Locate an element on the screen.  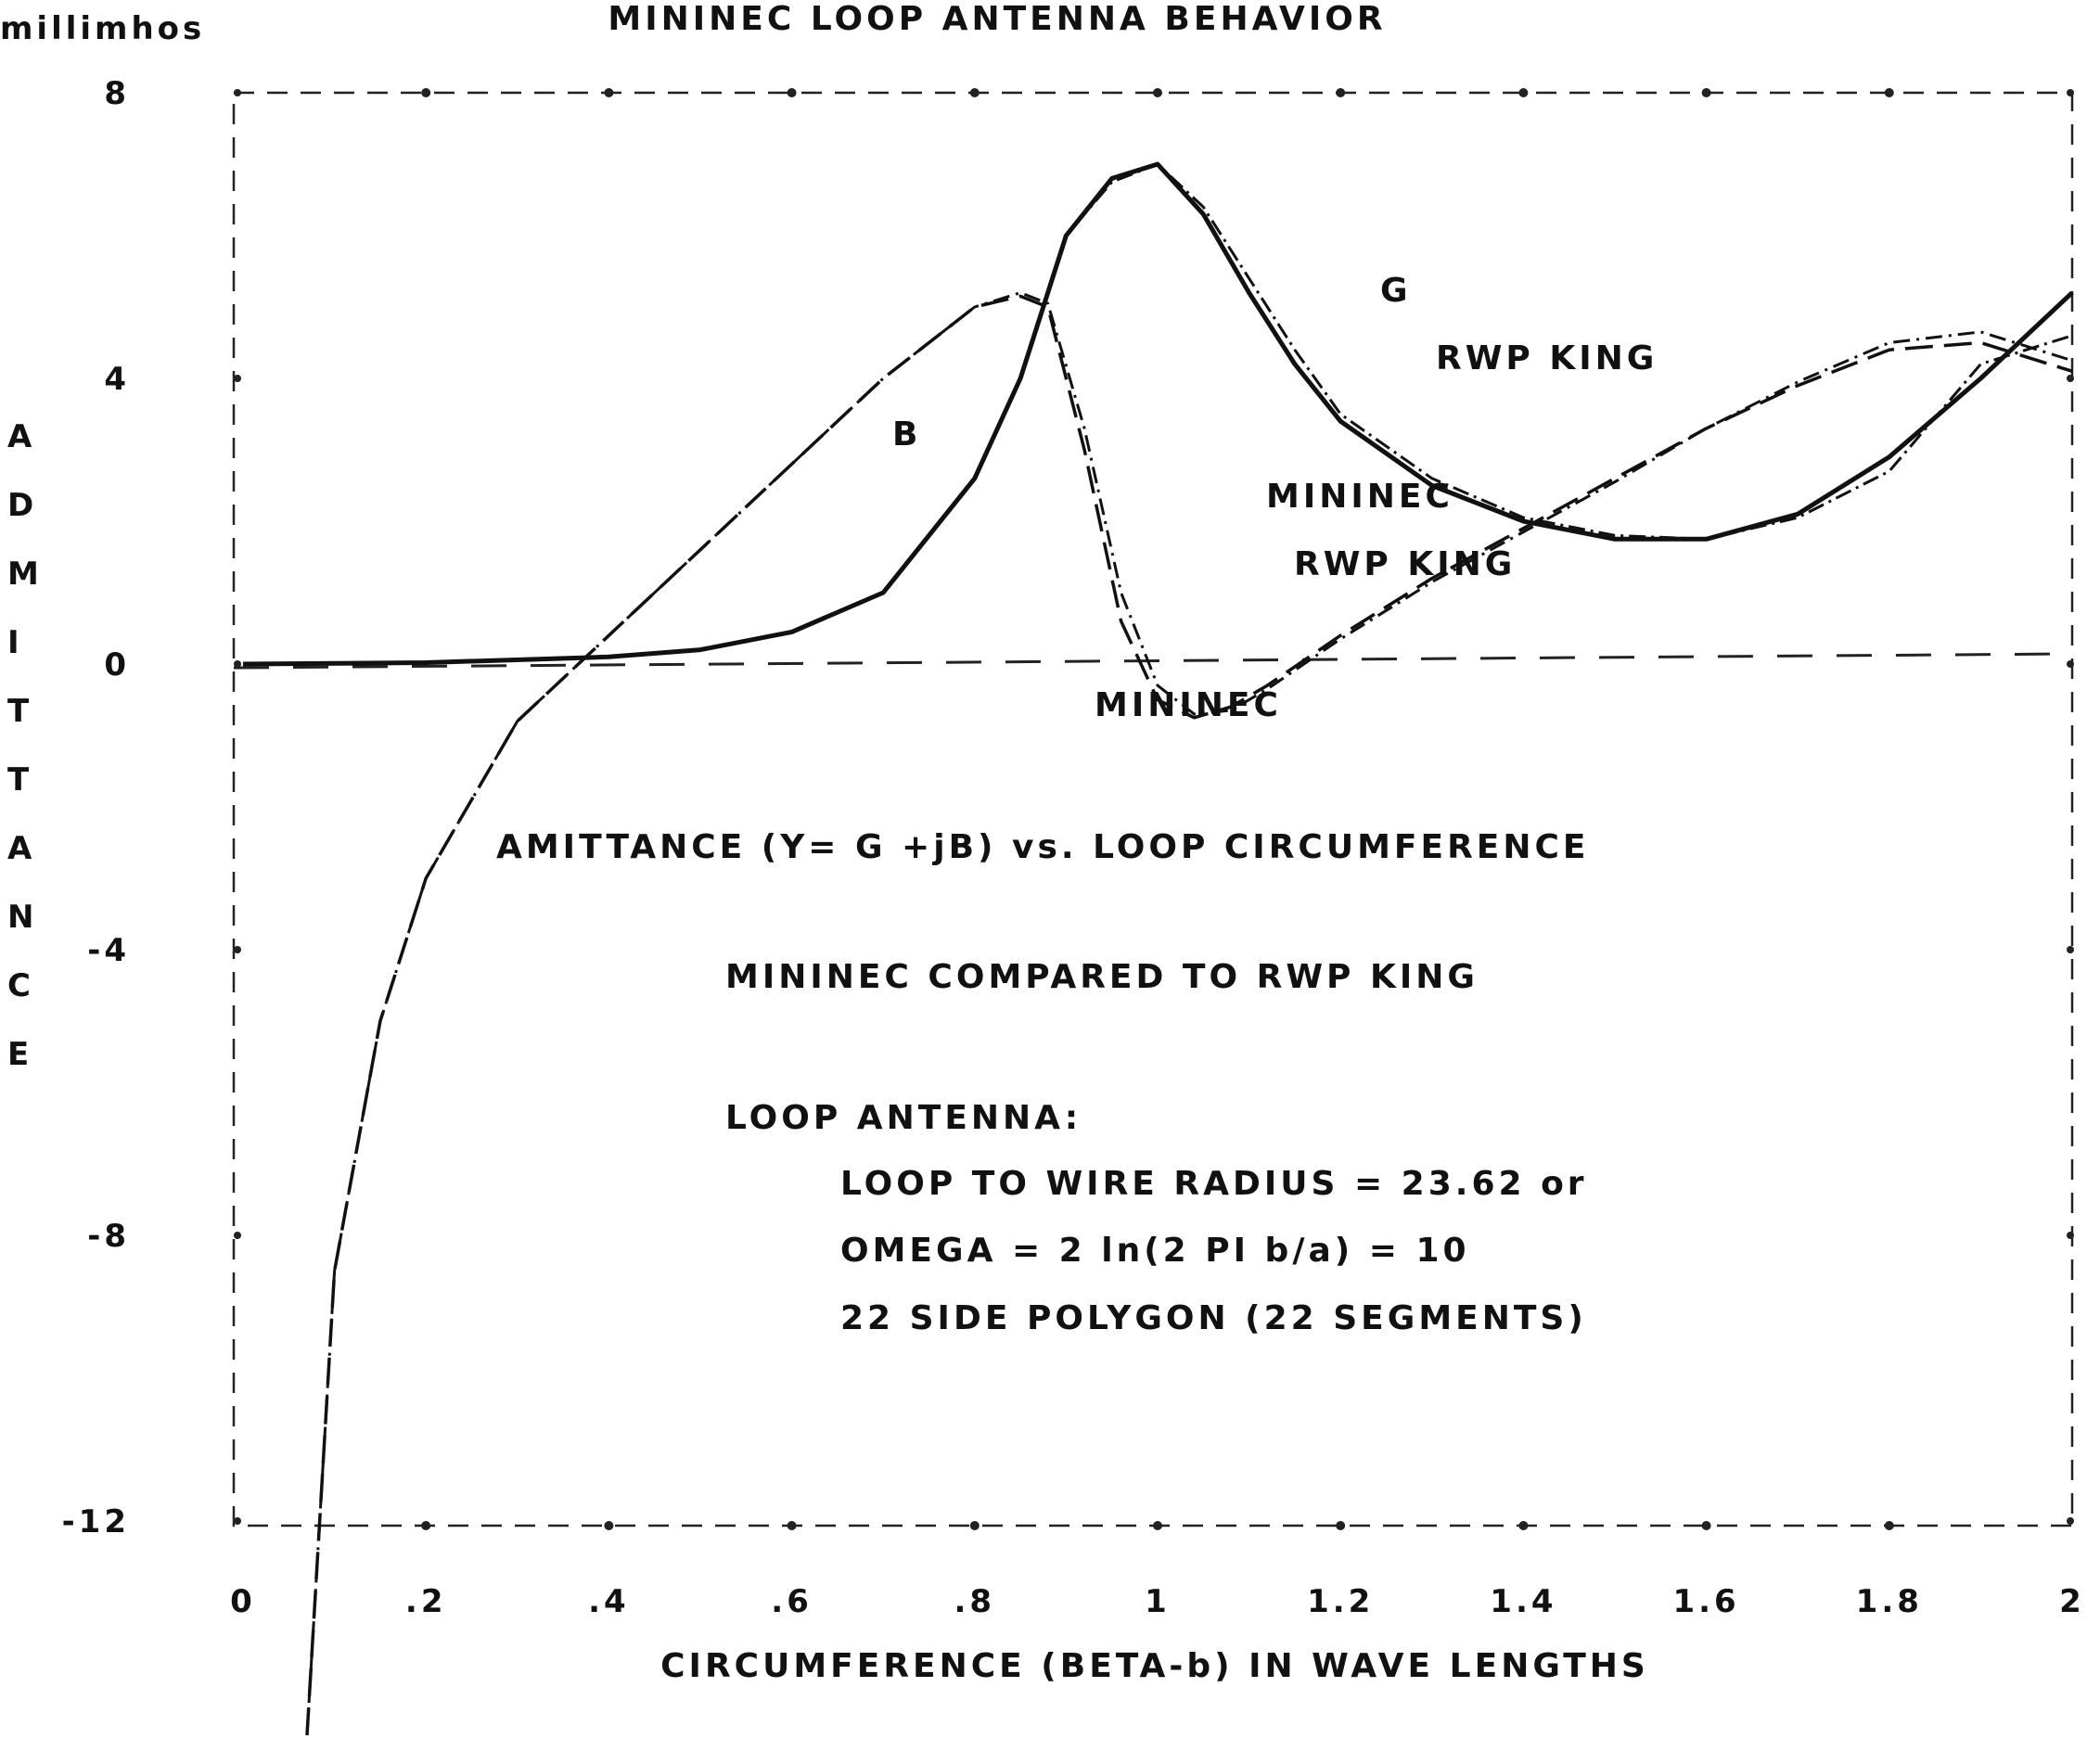
y-tick-label: 4 is located at coordinates (117, 379).